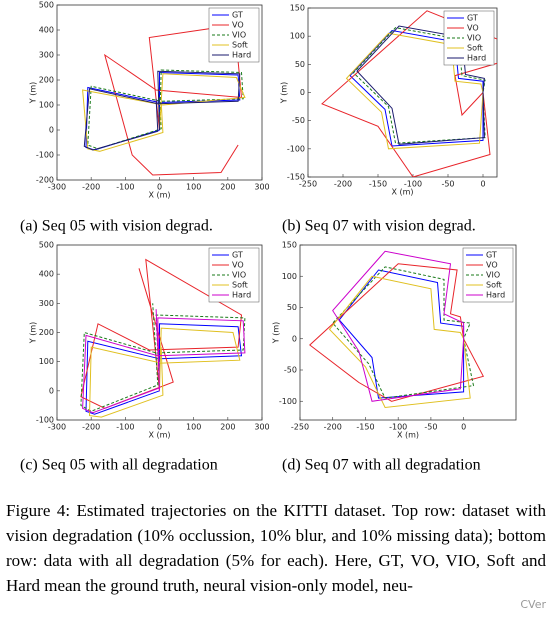 This screenshot has height=632, width=554. What do you see at coordinates (119, 465) in the screenshot?
I see `subcaption: (c) Seq 05 with all degradation` at bounding box center [119, 465].